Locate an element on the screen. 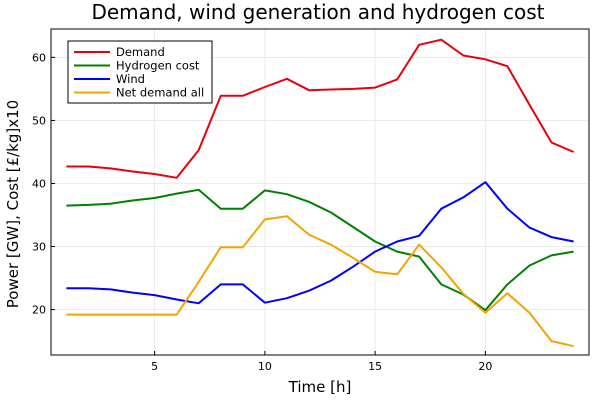  legend-label-hydrogen-cost: Hydrogen cost is located at coordinates (158, 66).